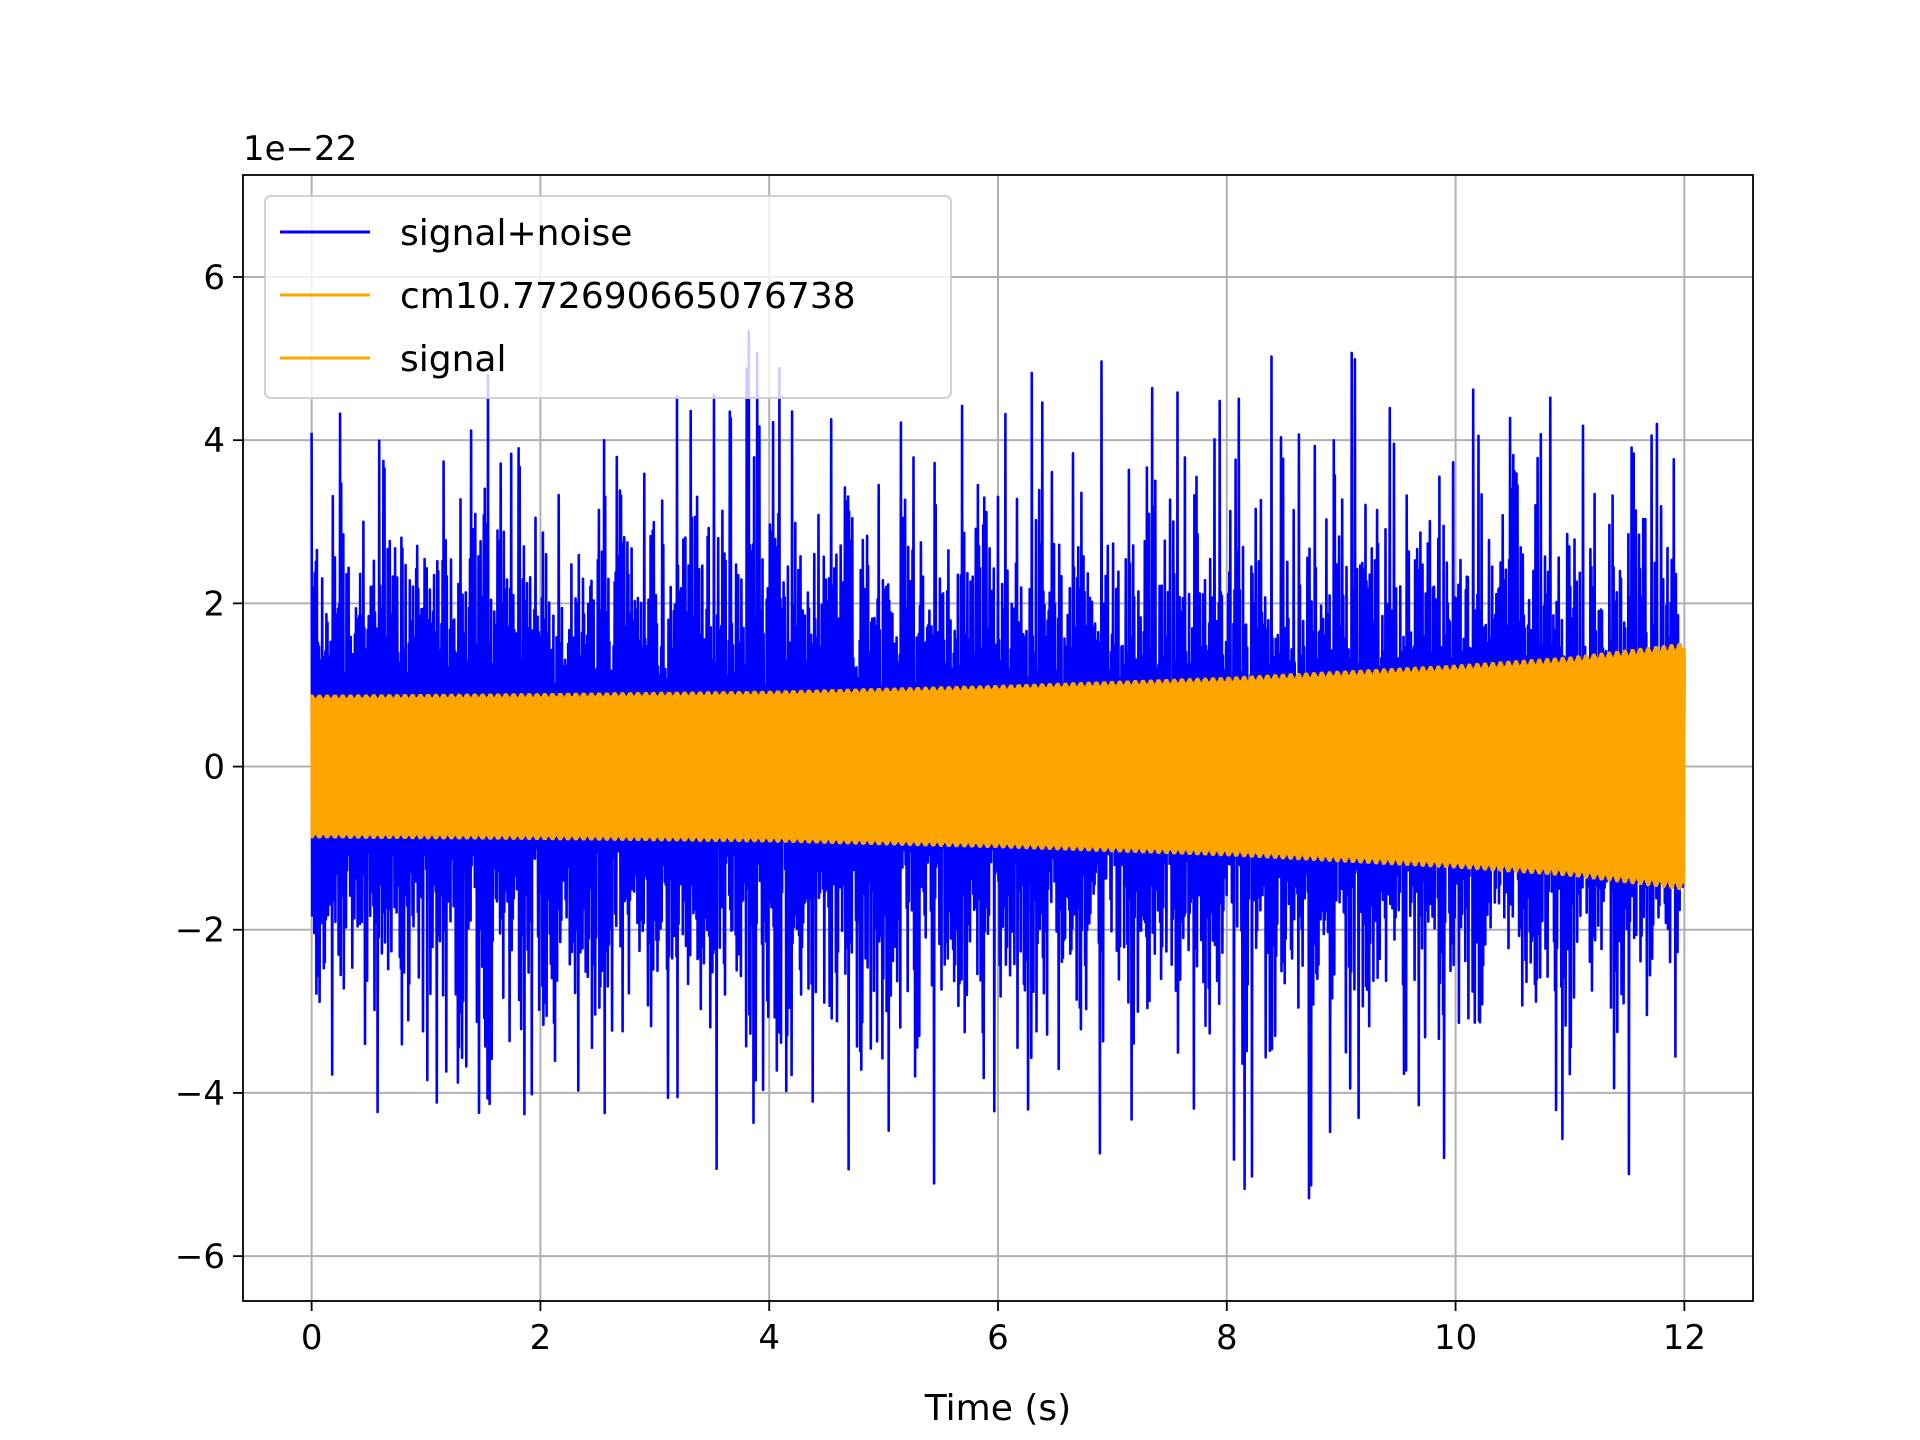 The height and width of the screenshot is (1440, 1920). Describe the element at coordinates (312, 1338) in the screenshot. I see `x-tick-label-0: 0` at that location.